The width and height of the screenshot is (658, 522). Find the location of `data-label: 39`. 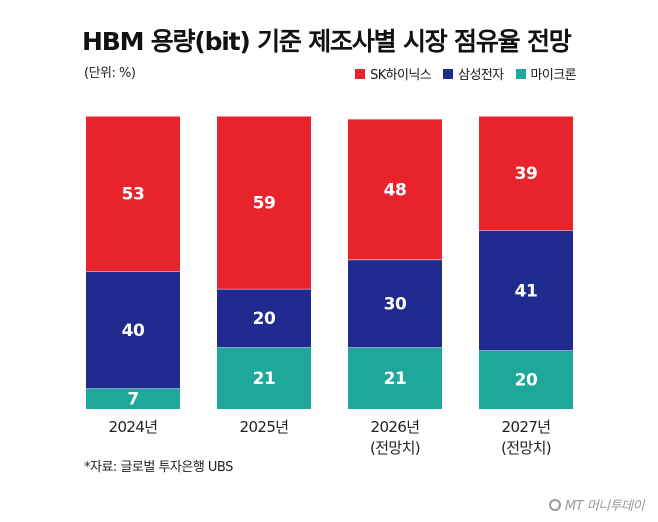

data-label: 39 is located at coordinates (526, 174).